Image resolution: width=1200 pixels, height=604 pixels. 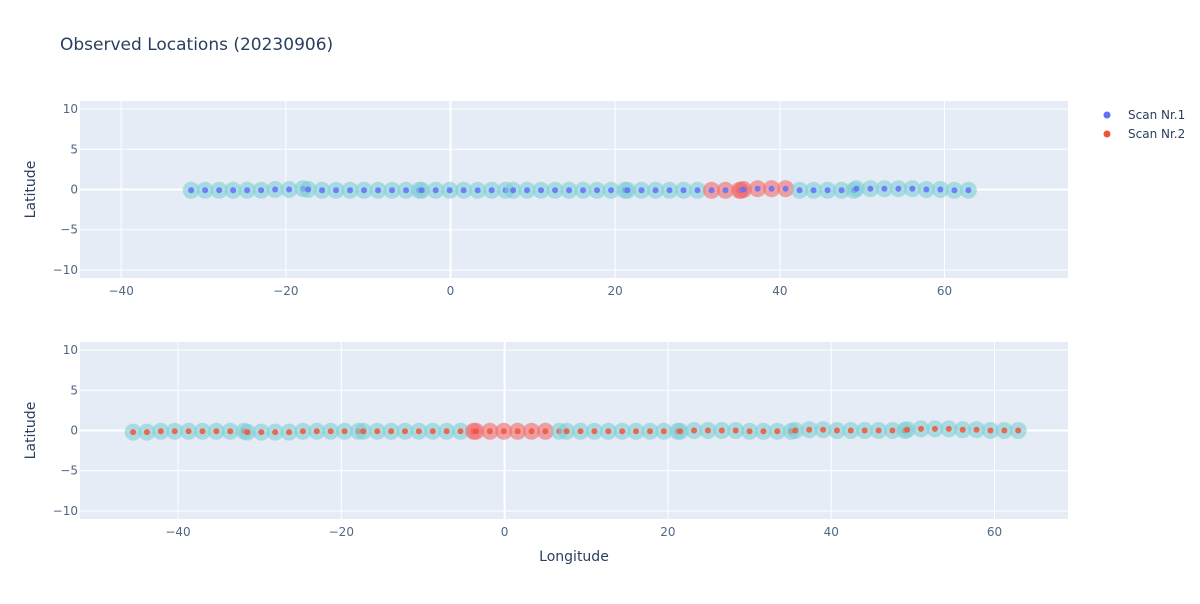 What do you see at coordinates (1144, 124) in the screenshot?
I see `legend: Scan Nr.1 Scan Nr.2` at bounding box center [1144, 124].